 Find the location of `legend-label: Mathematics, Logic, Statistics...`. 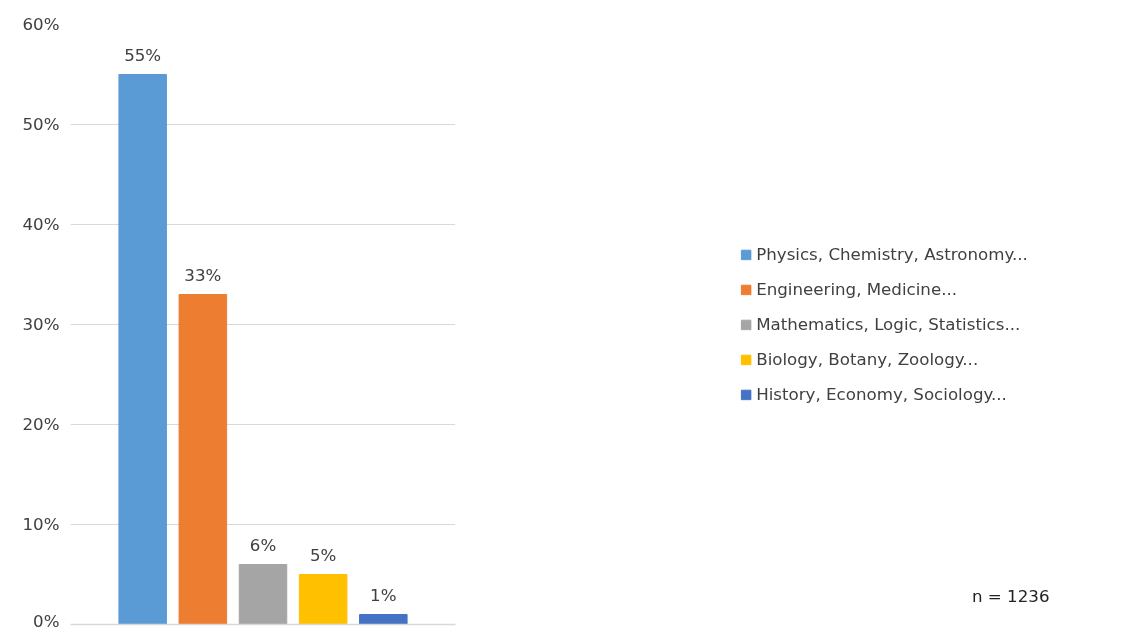

legend-label: Mathematics, Logic, Statistics... is located at coordinates (888, 324).